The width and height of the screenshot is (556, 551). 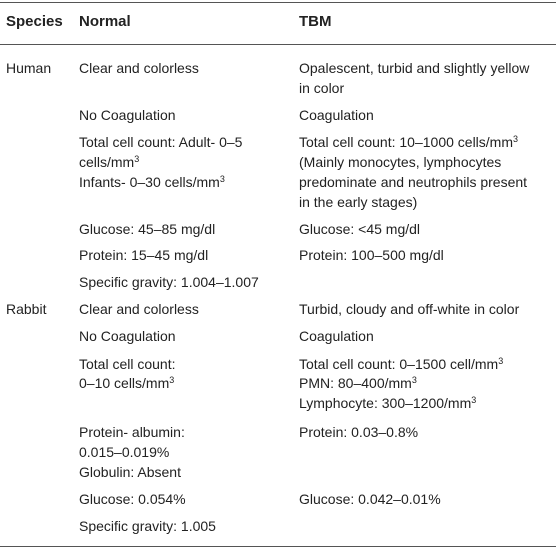 I want to click on human-glucose-normal: Glucose: 45–85 mg/dl, so click(x=147, y=229).